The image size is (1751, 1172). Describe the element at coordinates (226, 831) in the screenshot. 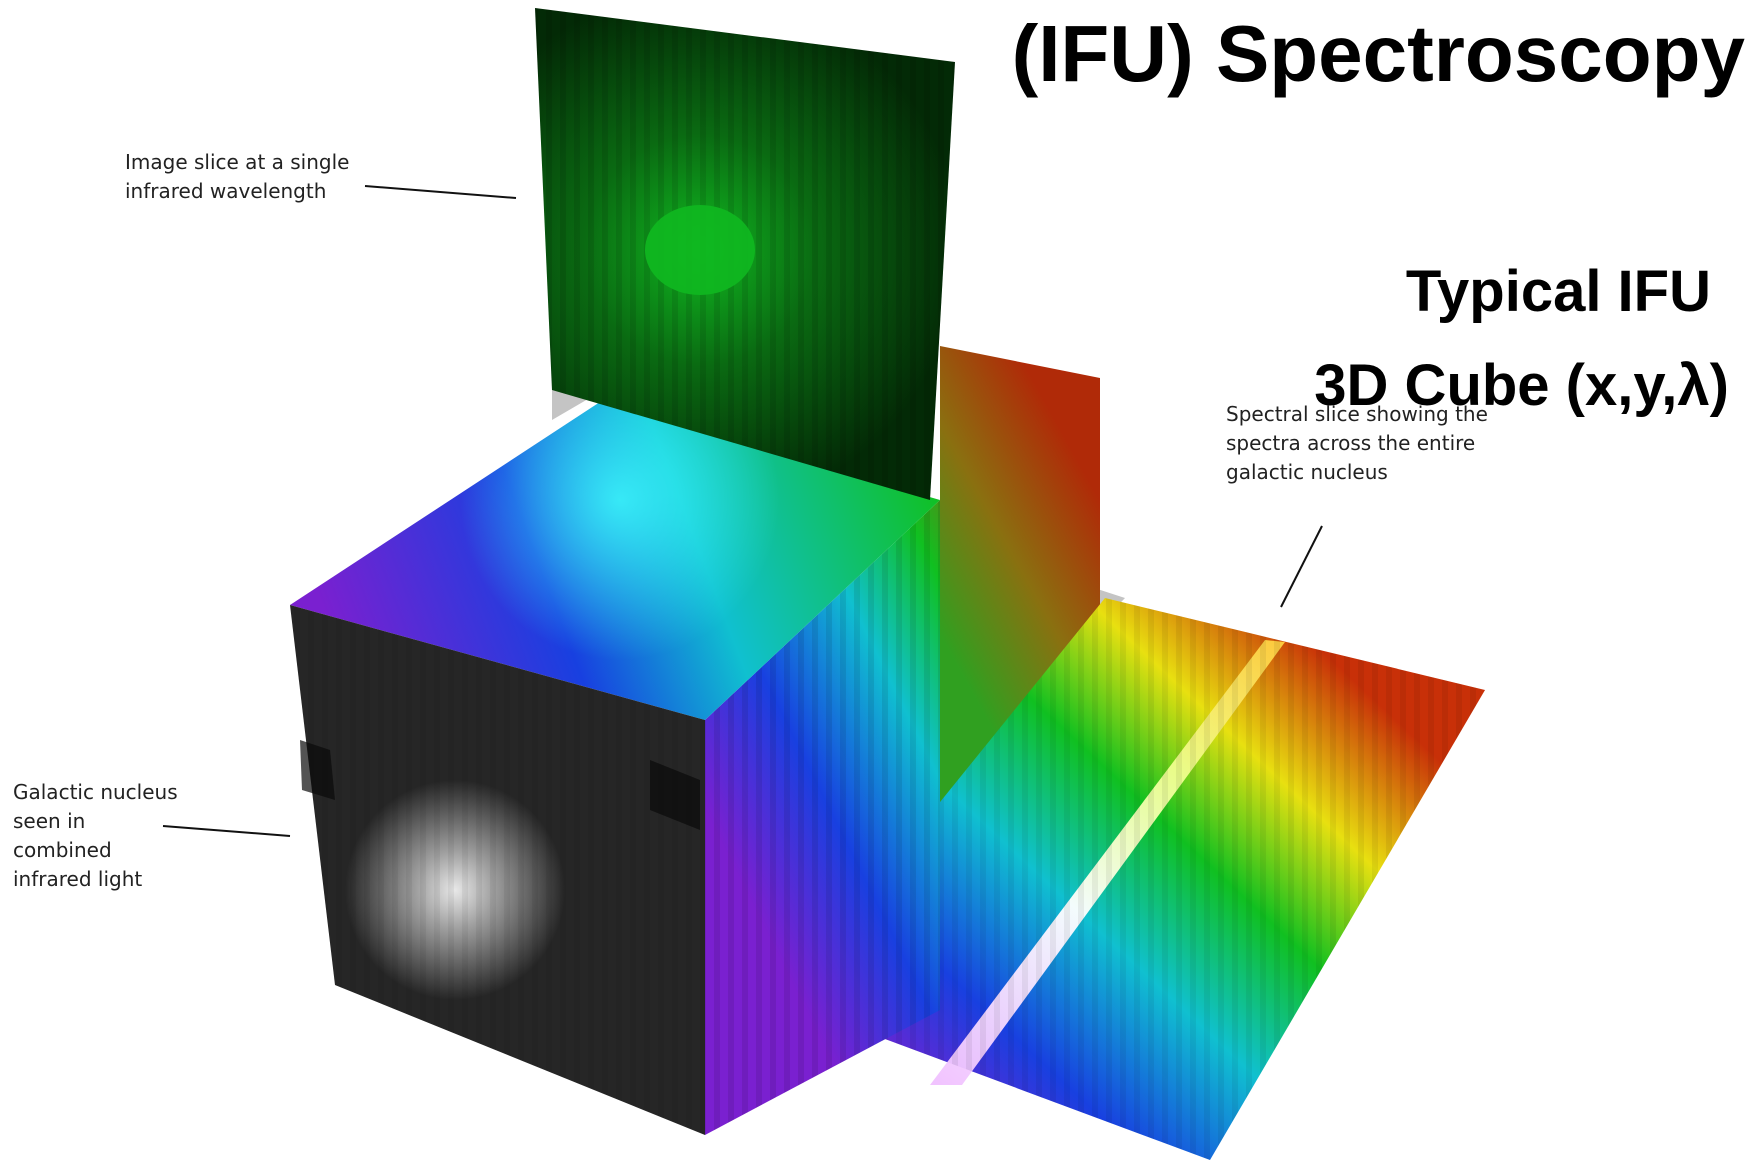

I see `leader-line-nucleus` at that location.